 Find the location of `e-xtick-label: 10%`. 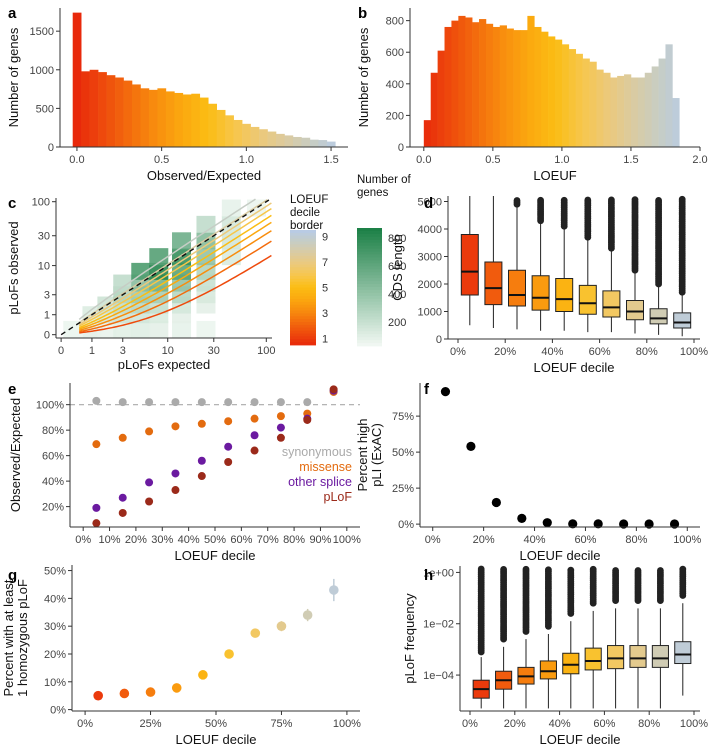

e-xtick-label: 10% is located at coordinates (110, 540).